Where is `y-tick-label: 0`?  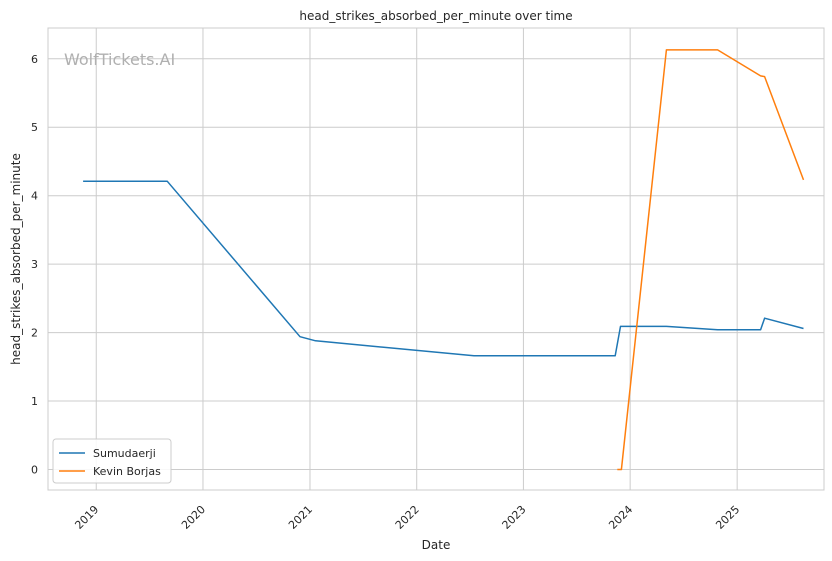 y-tick-label: 0 is located at coordinates (34, 469).